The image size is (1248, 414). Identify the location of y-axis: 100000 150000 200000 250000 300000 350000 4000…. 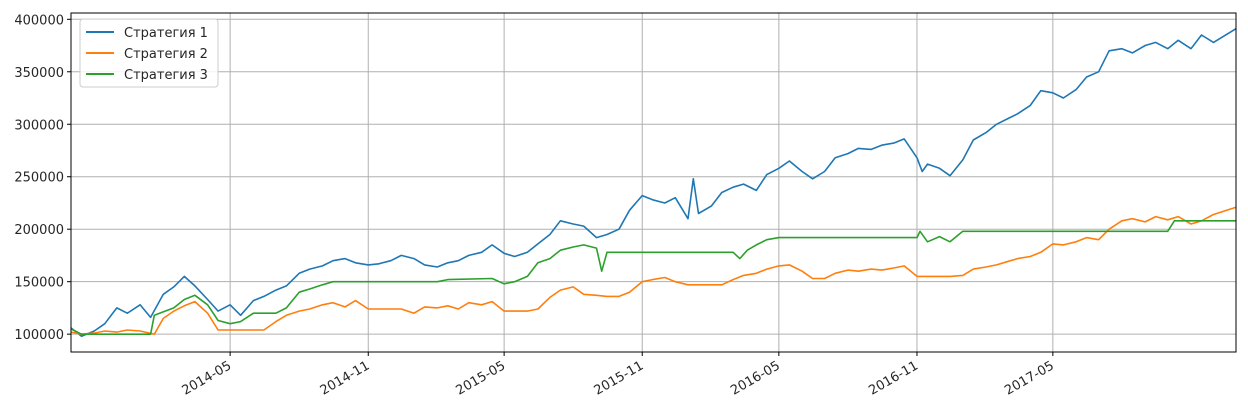
(42, 178).